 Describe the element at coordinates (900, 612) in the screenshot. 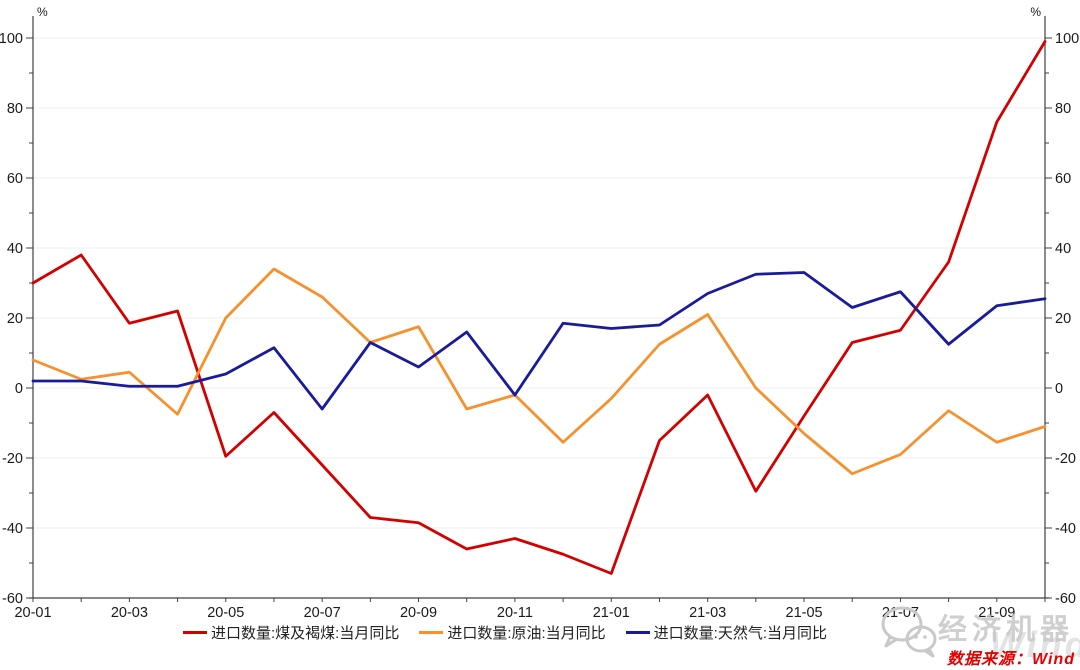

I see `x-tick-label: 21-07` at that location.